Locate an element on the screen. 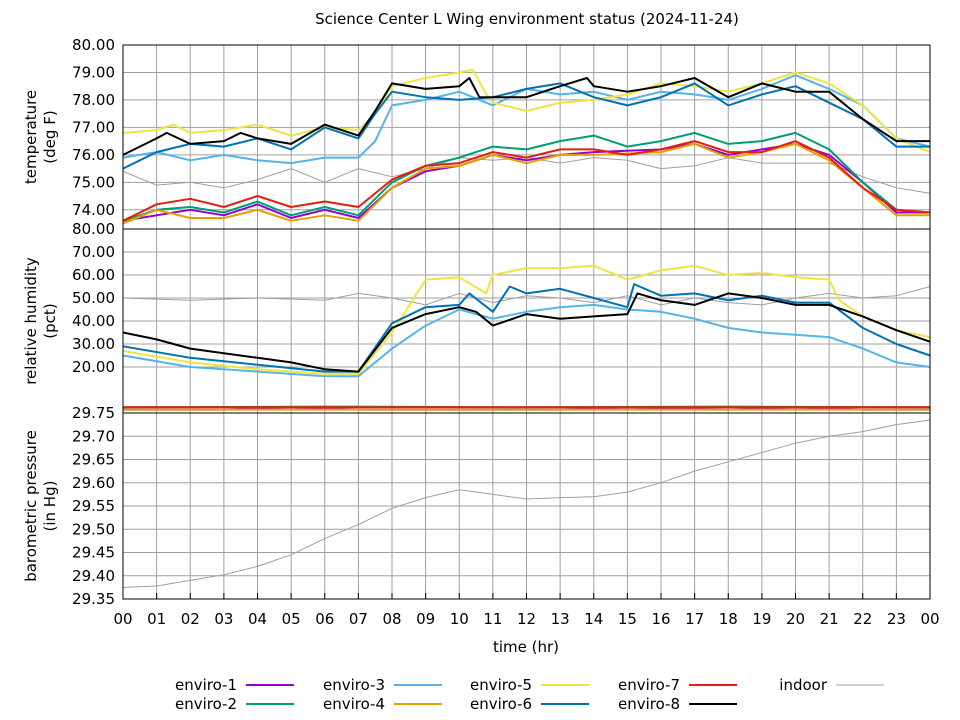  y-axis-label: temperature is located at coordinates (31, 137).